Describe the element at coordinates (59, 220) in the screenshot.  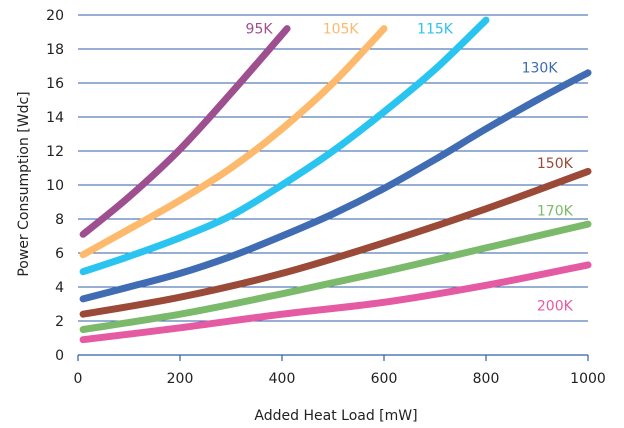
I see `y-tick-label: 8` at that location.